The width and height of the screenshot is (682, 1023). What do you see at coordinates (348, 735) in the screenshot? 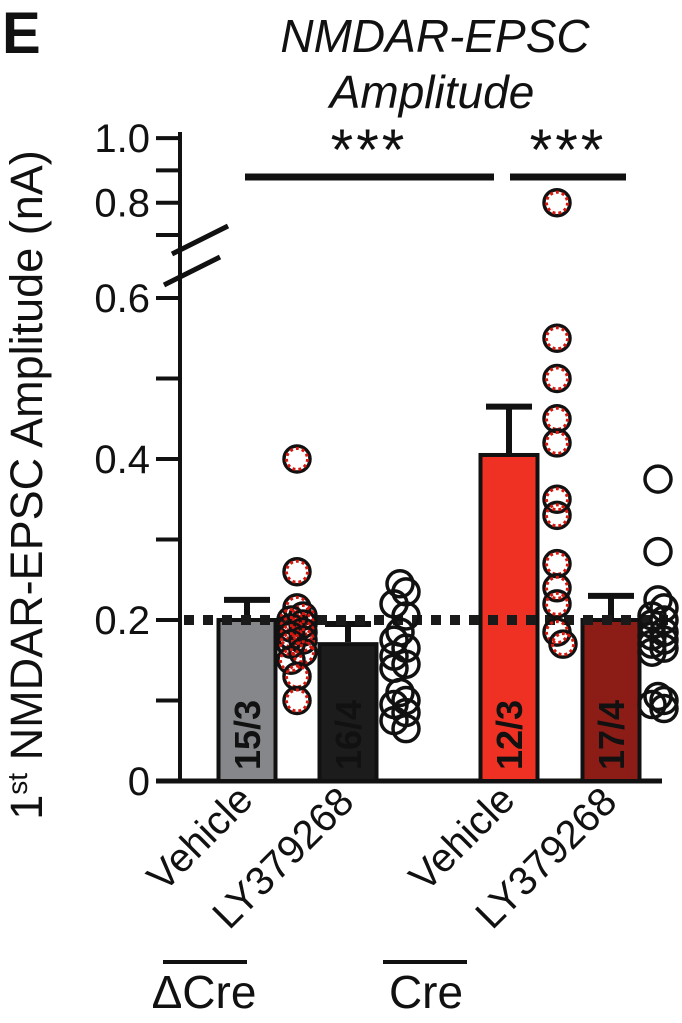
I see `bar-n-label: 16/4` at bounding box center [348, 735].